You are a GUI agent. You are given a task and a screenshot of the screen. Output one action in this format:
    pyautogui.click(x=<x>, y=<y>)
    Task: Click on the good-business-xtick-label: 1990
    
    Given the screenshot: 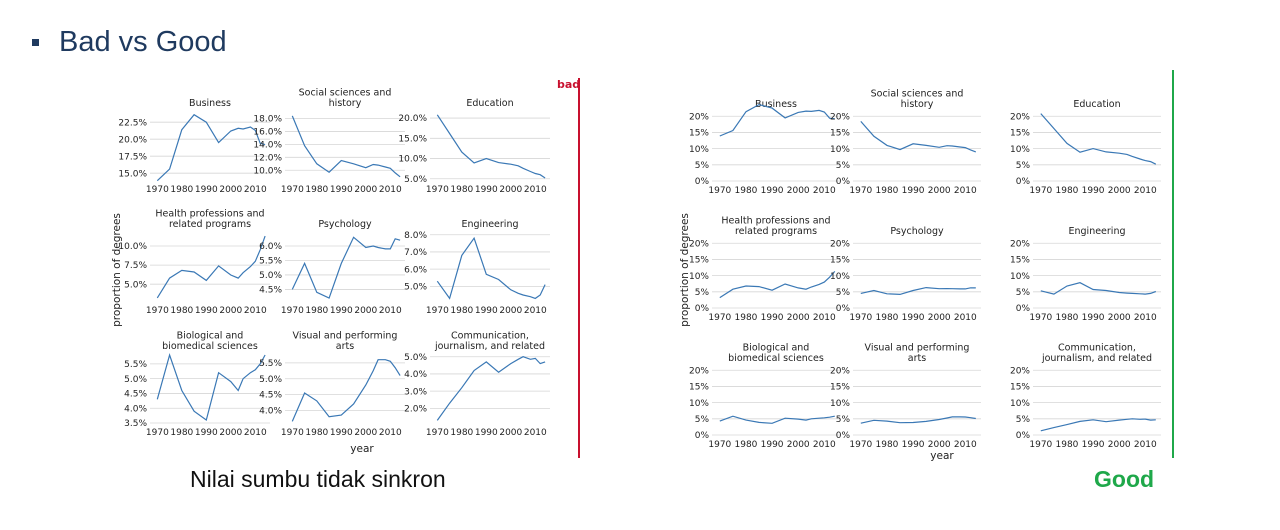 What is the action you would take?
    pyautogui.click(x=772, y=191)
    